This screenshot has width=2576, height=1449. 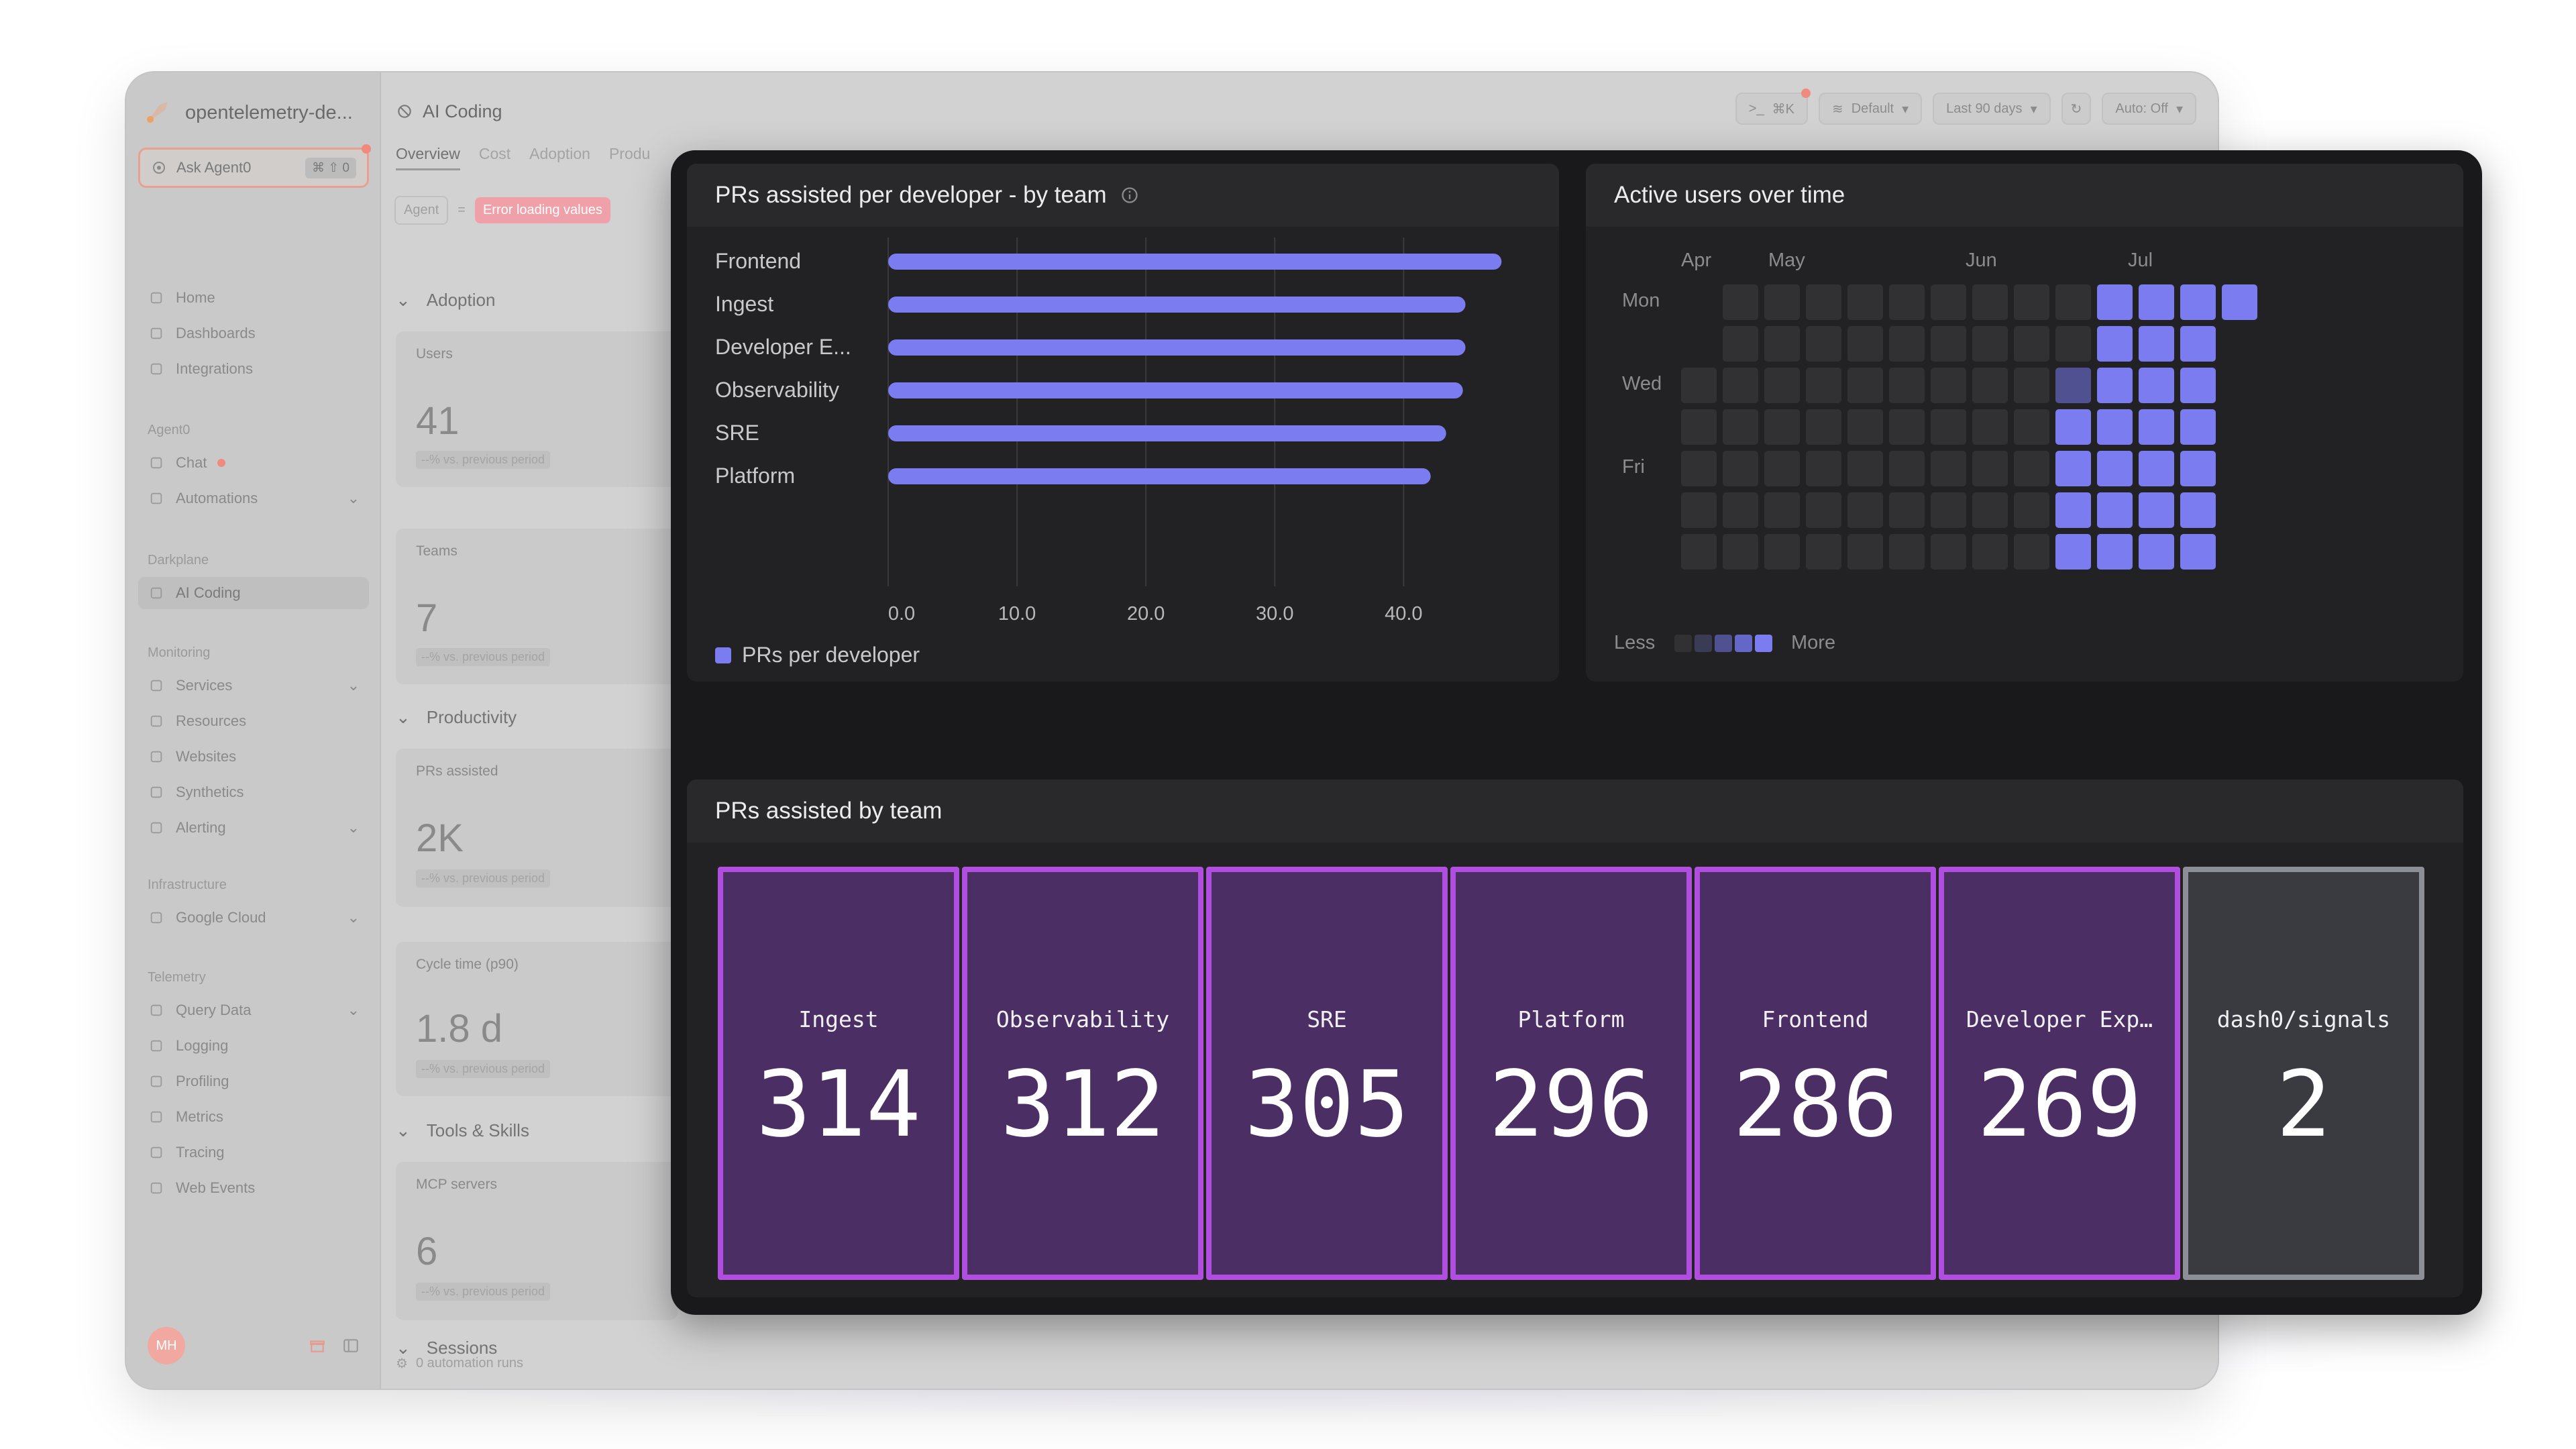 I want to click on sidebar-item-services: Services ⌄, so click(x=253, y=685).